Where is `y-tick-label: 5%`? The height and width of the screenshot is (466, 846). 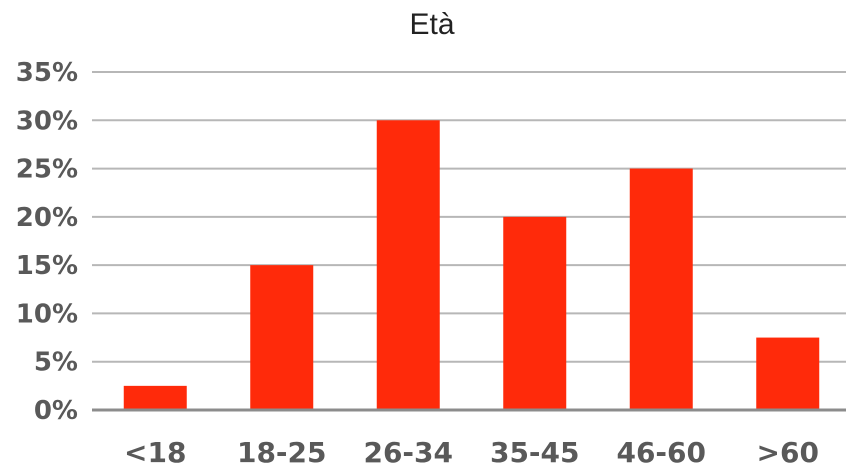
y-tick-label: 5% is located at coordinates (56, 363).